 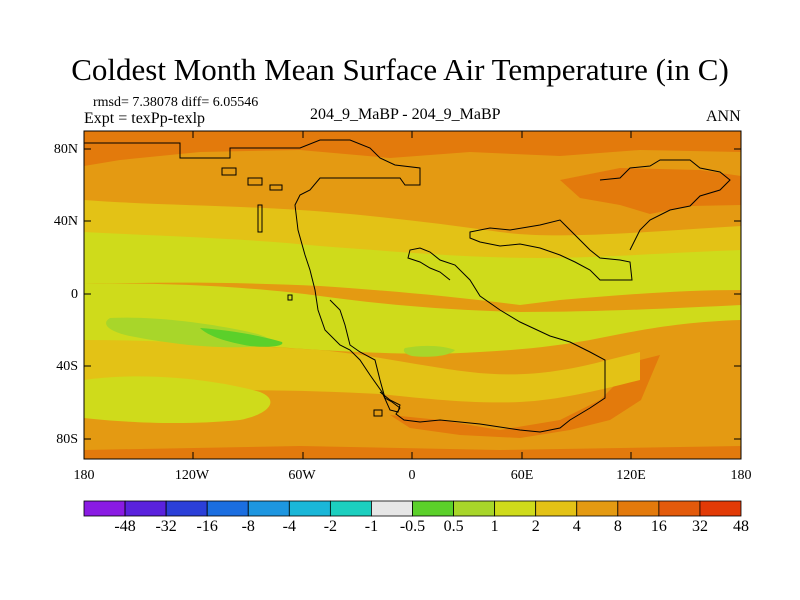 What do you see at coordinates (330, 526) in the screenshot?
I see `colorbar-label: -2` at bounding box center [330, 526].